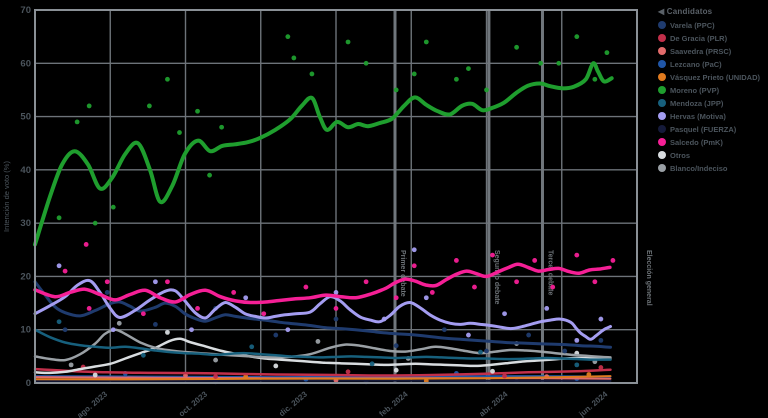  What do you see at coordinates (394, 403) in the screenshot?
I see `svg-text: feb. 2024` at bounding box center [394, 403].